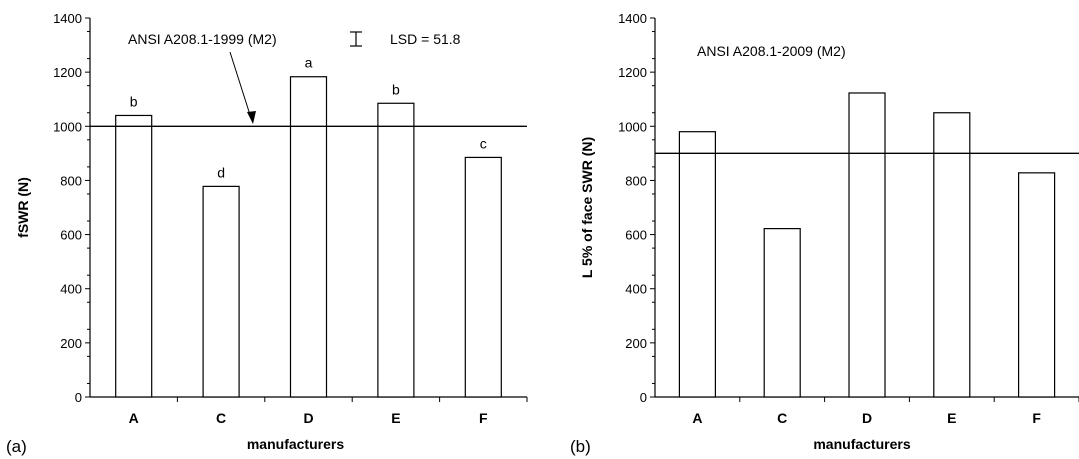 The height and width of the screenshot is (459, 1079). I want to click on reference-line-label: ANSI A208.1-1999 (M2), so click(202, 39).